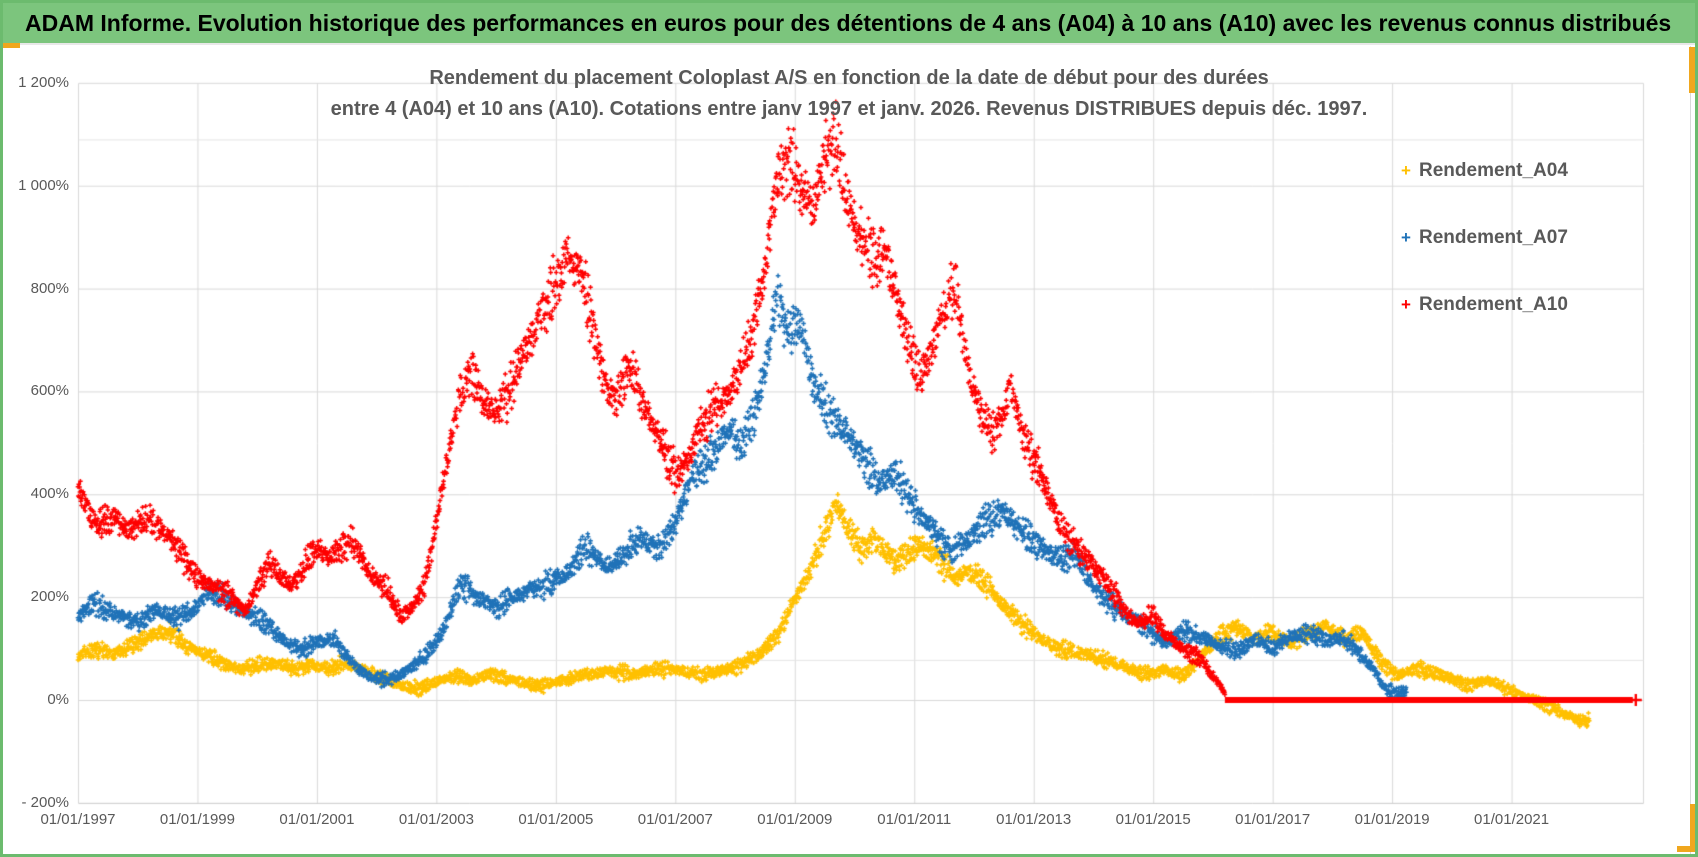 This screenshot has height=857, width=1698. I want to click on x-axis-label: 01/01/2009, so click(795, 819).